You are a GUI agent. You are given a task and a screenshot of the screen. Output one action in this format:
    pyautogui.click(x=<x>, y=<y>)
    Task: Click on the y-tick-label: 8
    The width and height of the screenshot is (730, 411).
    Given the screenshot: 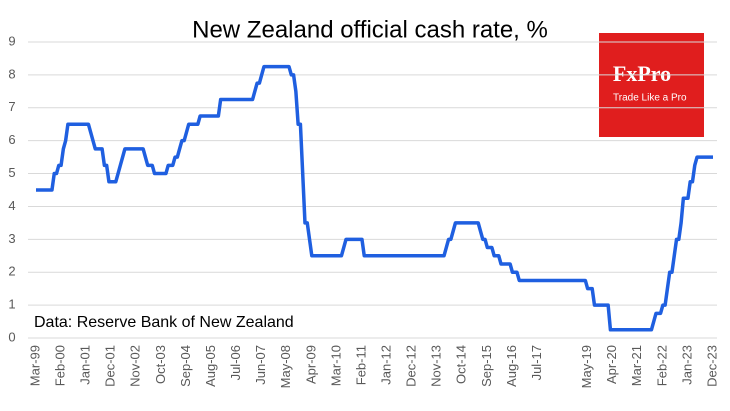 What is the action you would take?
    pyautogui.click(x=11, y=73)
    